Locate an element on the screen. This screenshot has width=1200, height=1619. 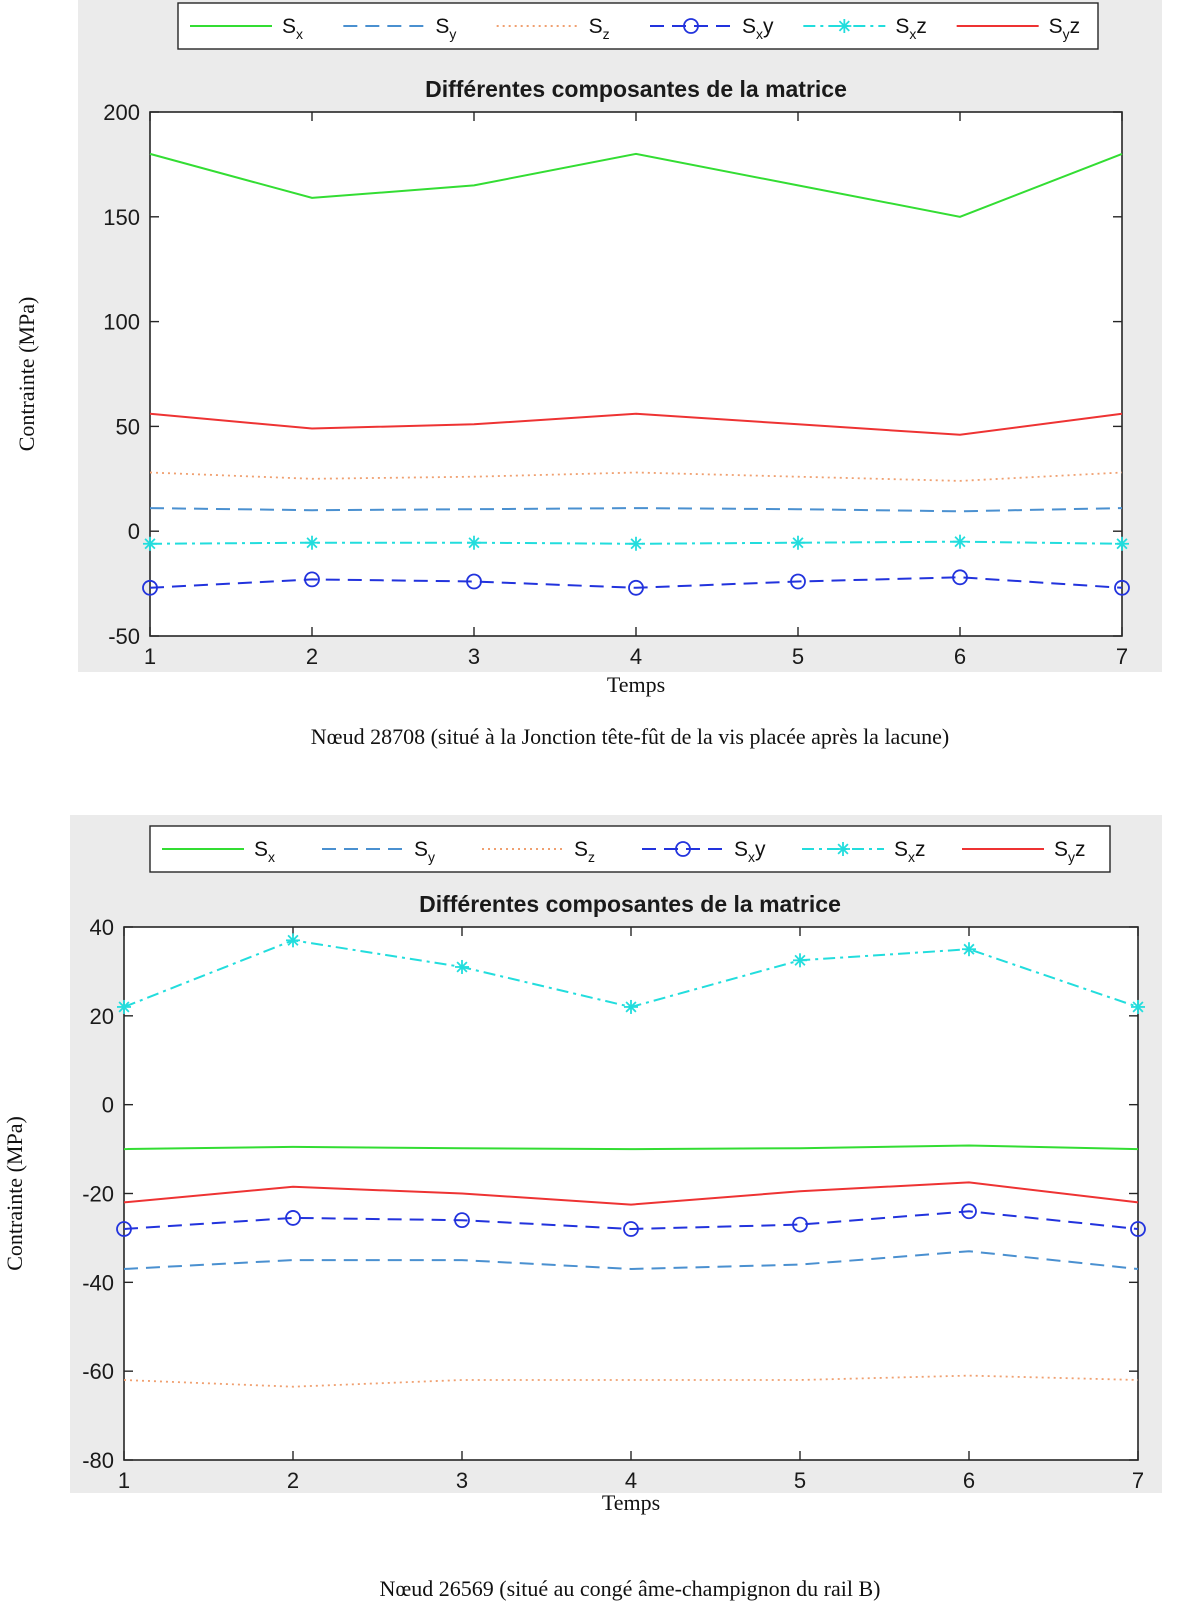
y-tick-label: 50 is located at coordinates (128, 426).